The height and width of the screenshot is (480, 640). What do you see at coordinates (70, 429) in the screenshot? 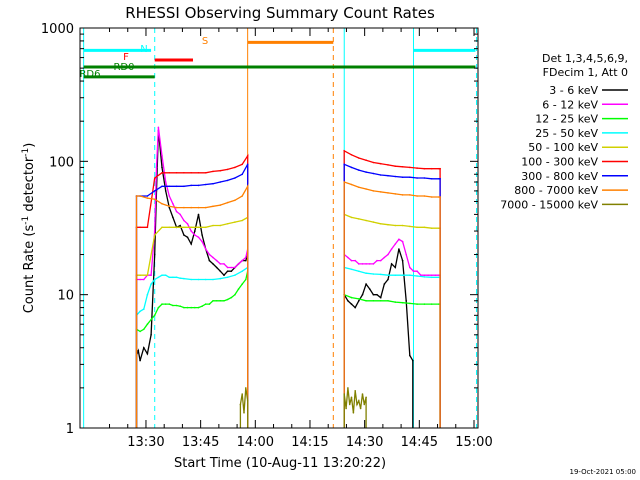
I see `y-tick-label-0: 1` at bounding box center [70, 429].